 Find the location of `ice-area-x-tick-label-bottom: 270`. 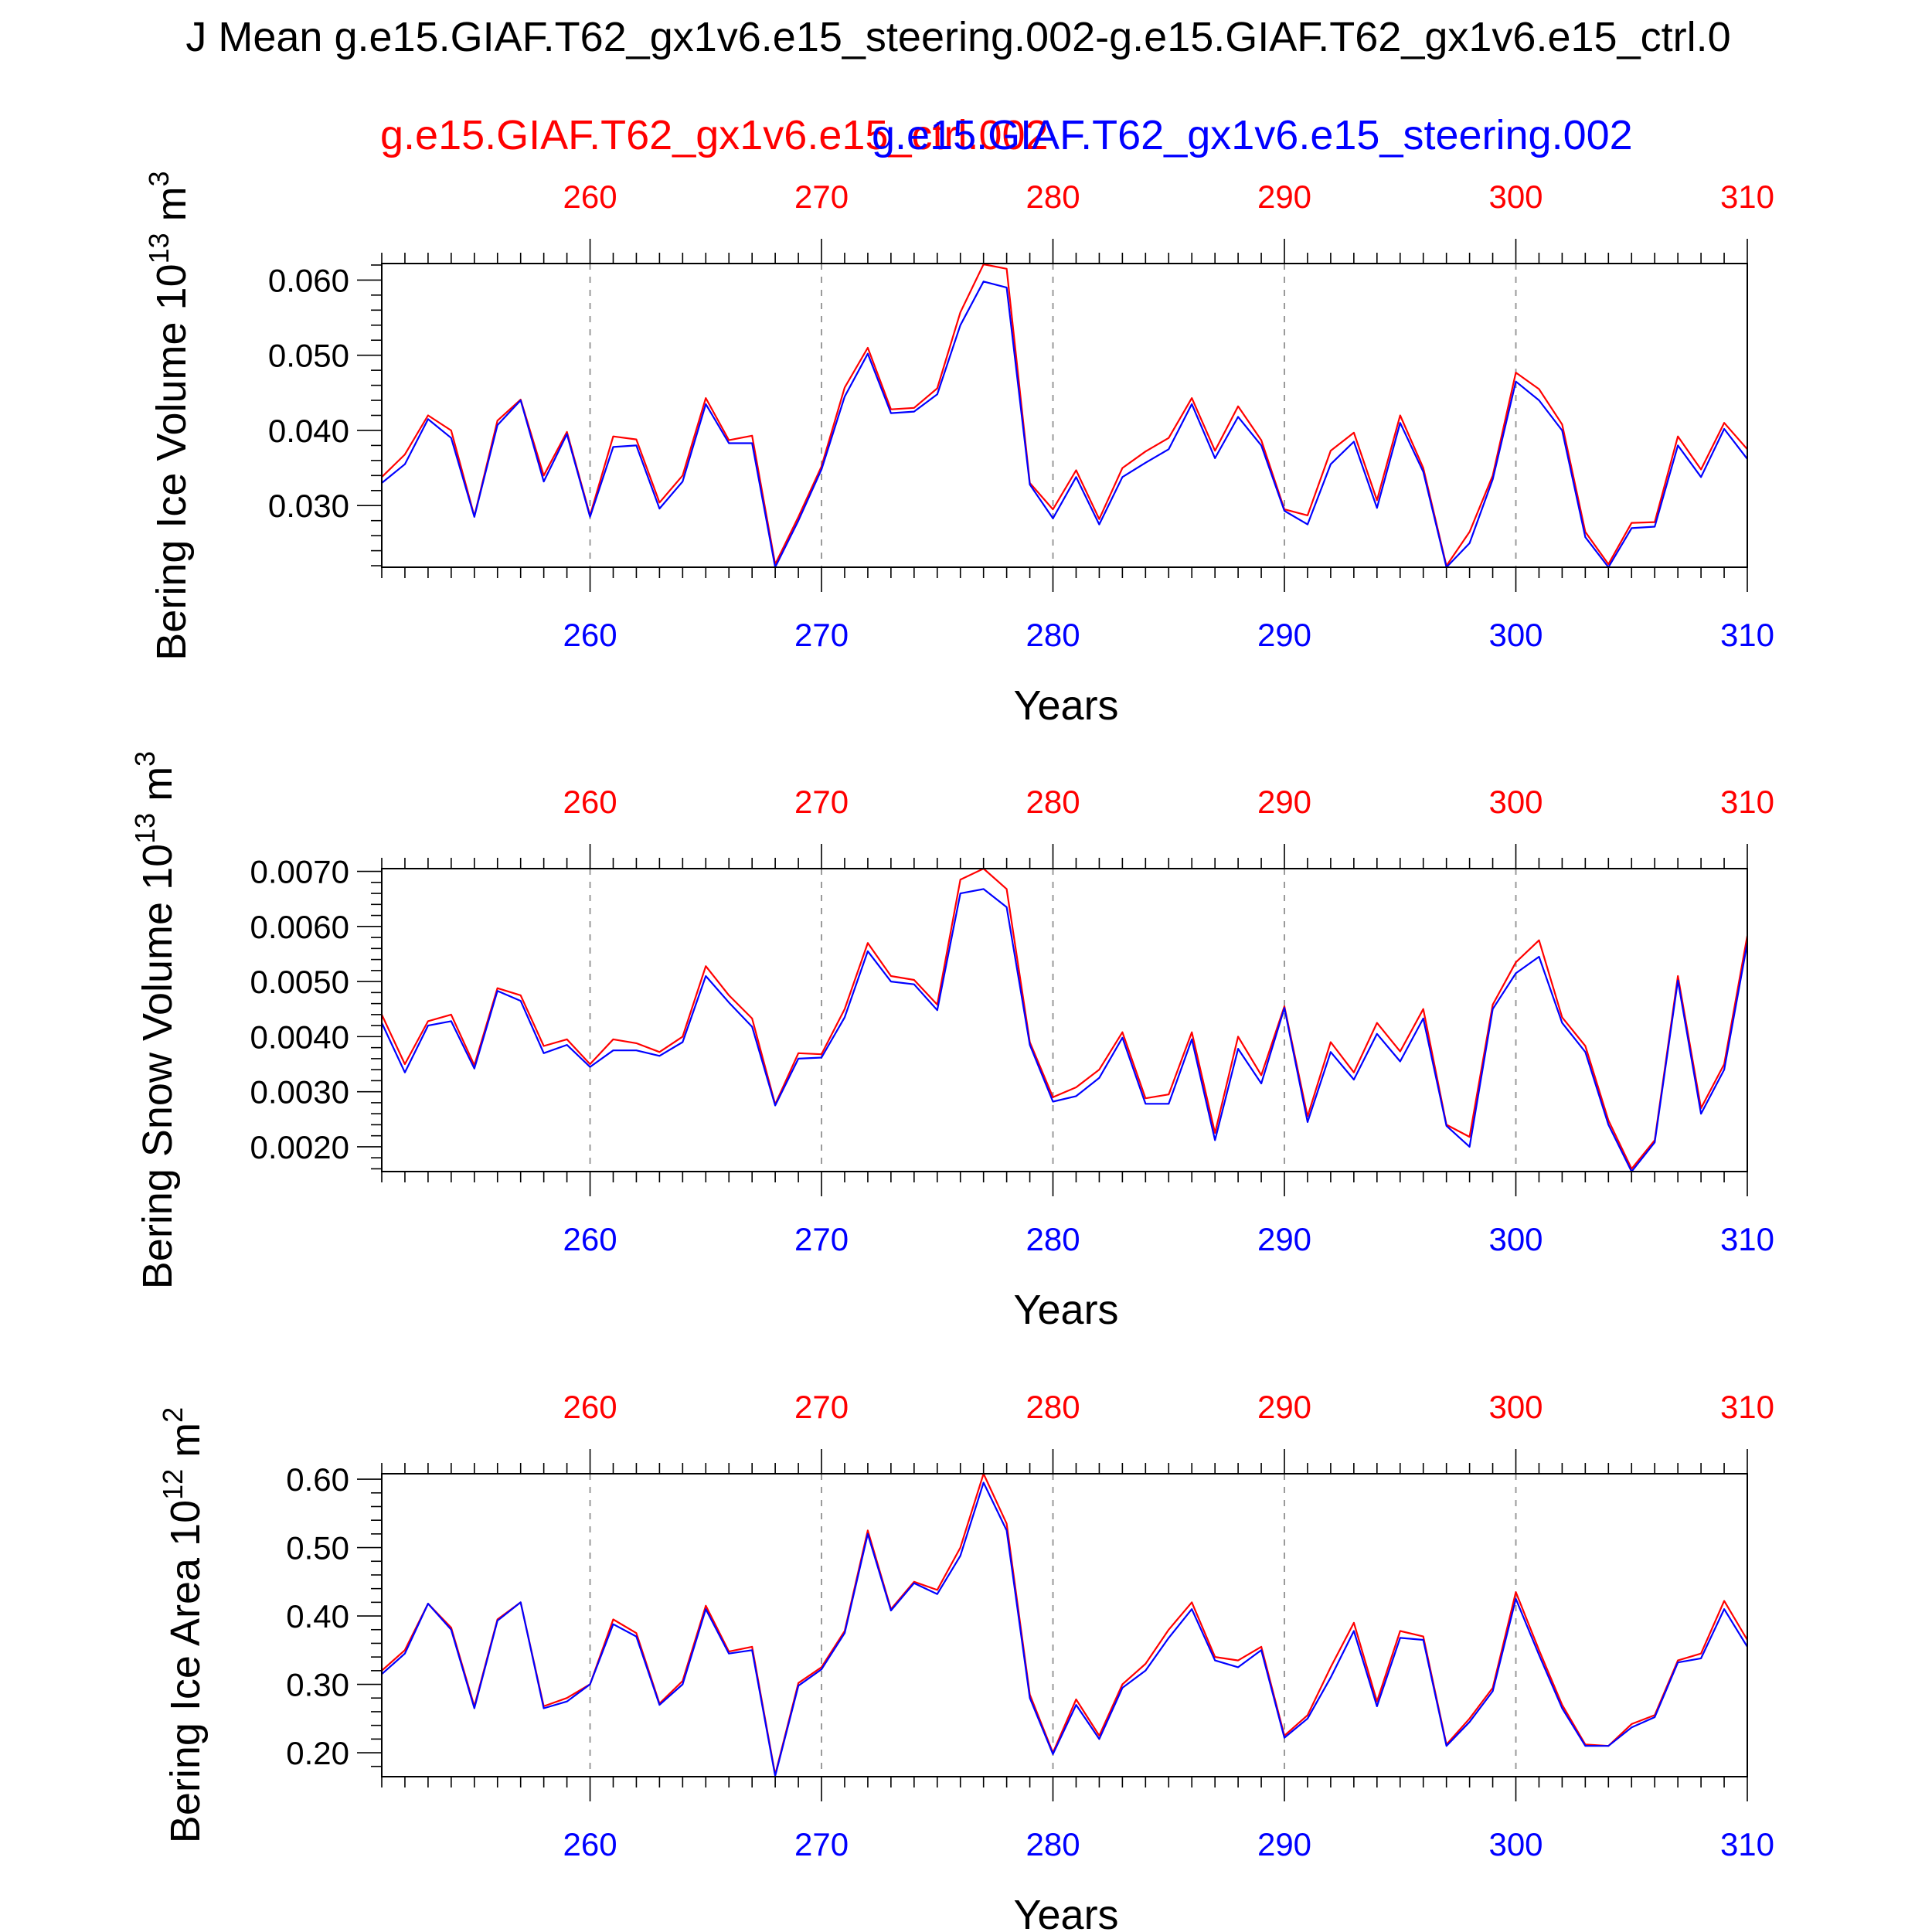

ice-area-x-tick-label-bottom: 270 is located at coordinates (821, 1844).